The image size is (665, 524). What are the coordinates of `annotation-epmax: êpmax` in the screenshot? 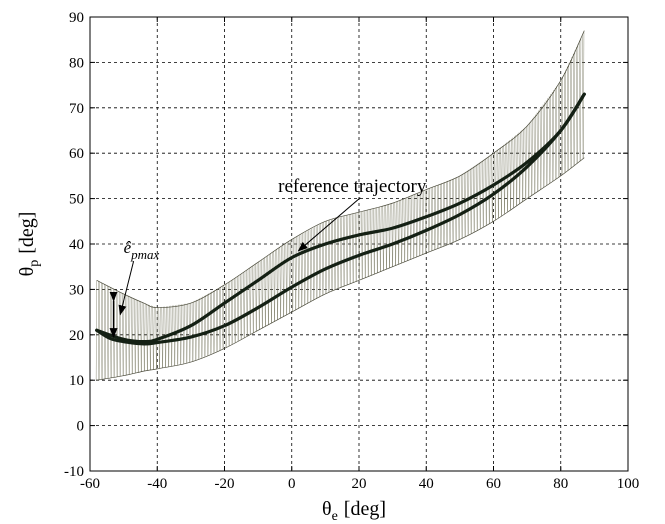 It's located at (142, 250).